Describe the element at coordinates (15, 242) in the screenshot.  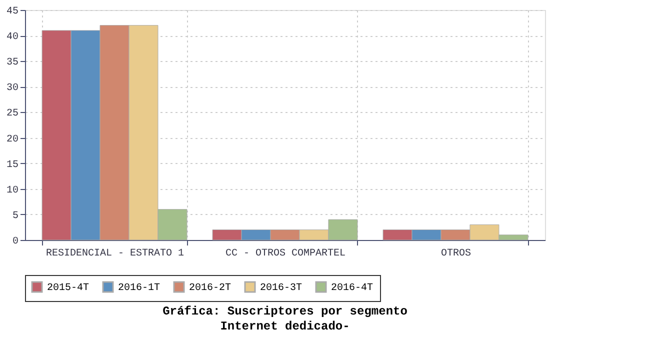
I see `y-tick-label: 0` at that location.